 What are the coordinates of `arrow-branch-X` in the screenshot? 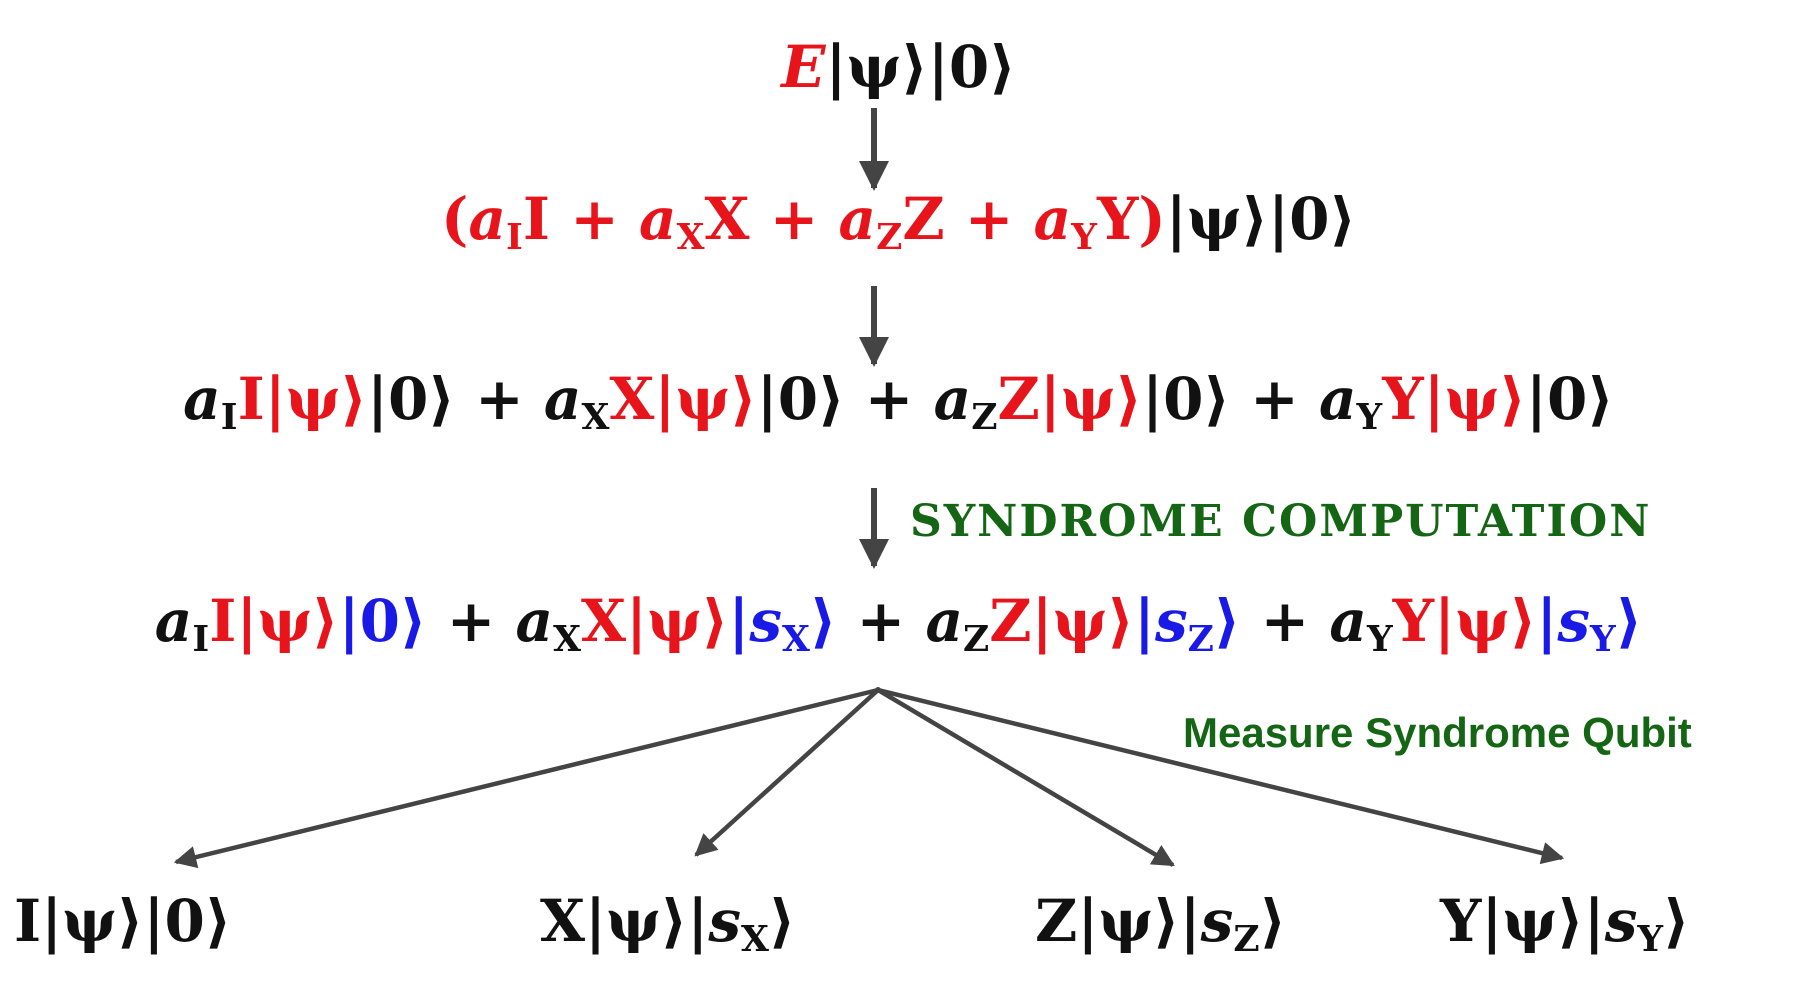 It's located at (787, 772).